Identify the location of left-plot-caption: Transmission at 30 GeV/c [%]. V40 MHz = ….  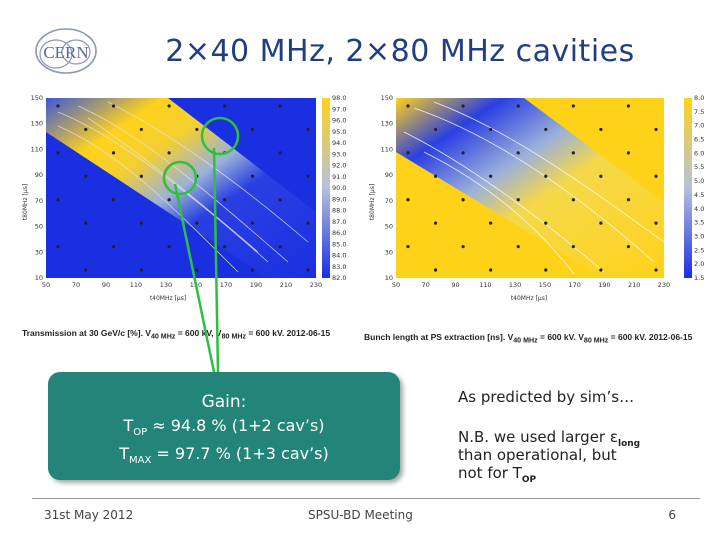
(176, 334).